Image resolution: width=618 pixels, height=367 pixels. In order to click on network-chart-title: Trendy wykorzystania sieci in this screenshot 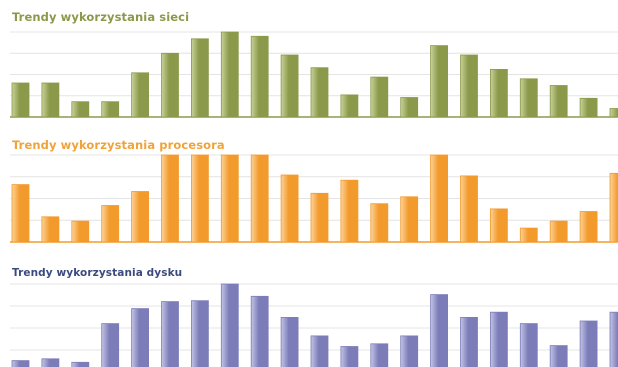, I will do `click(101, 17)`.